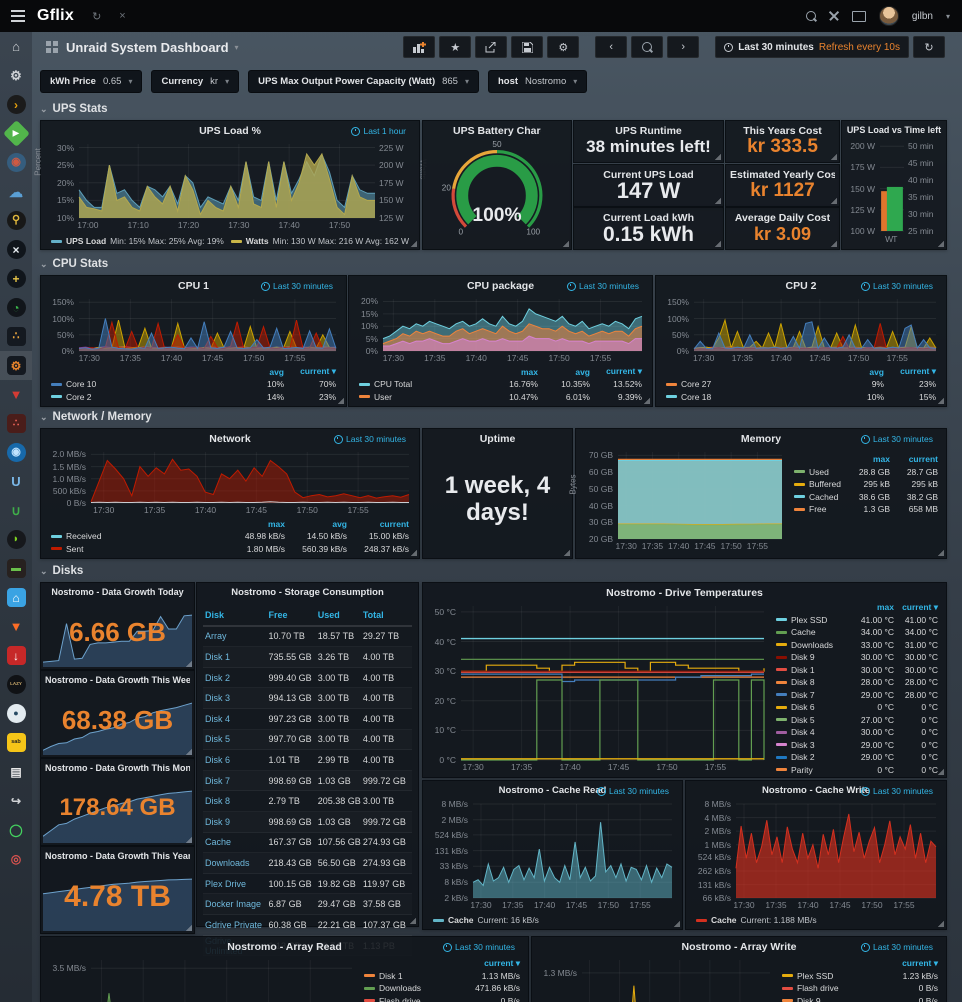 The image size is (962, 1002). What do you see at coordinates (648, 131) in the screenshot?
I see `panel-title: UPS Runtime` at bounding box center [648, 131].